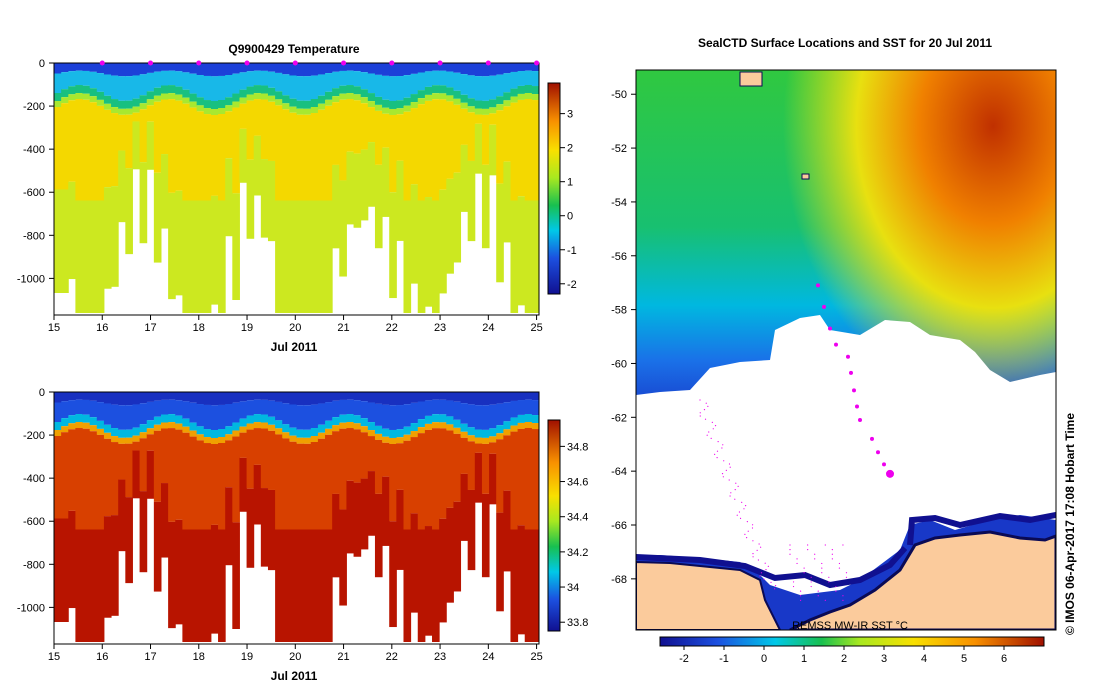 This screenshot has height=700, width=1099. I want to click on sst-colorbar-tick-label-c: 6, so click(1004, 659).